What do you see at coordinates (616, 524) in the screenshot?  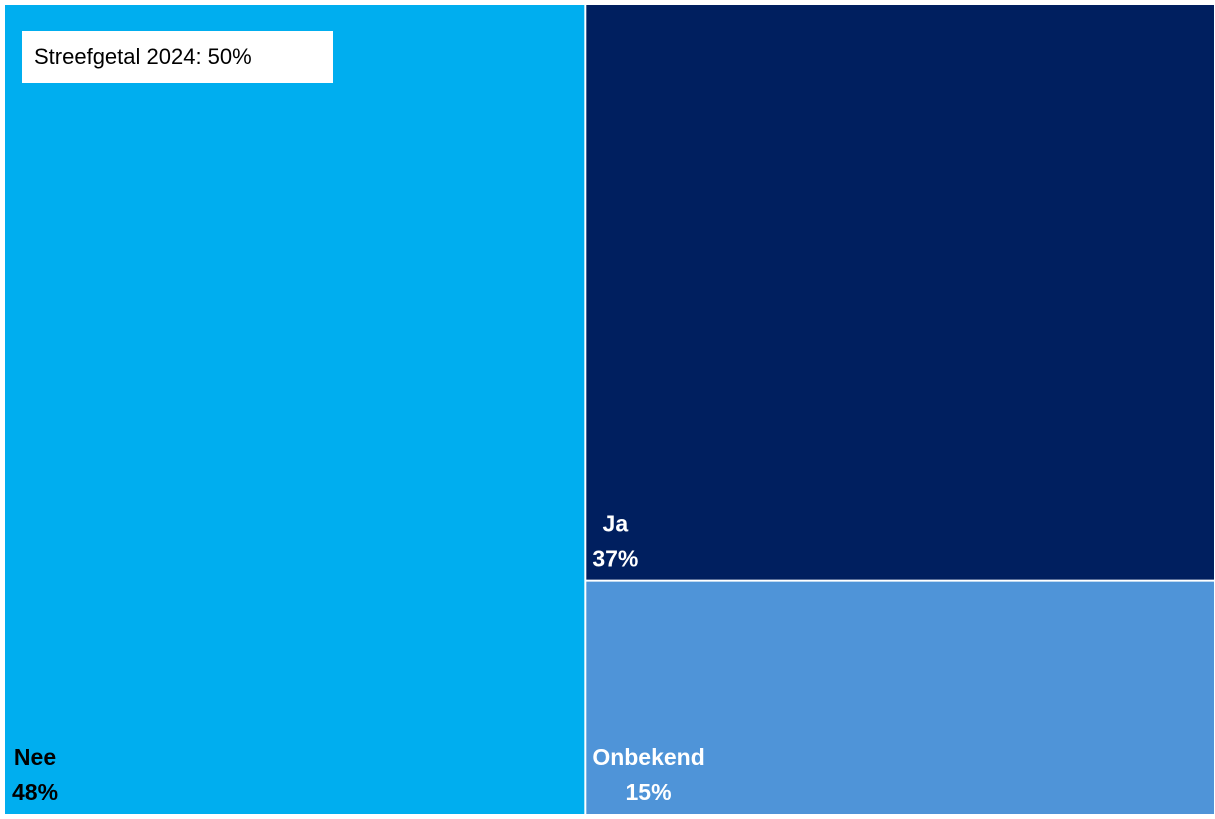 I see `treemap-label-ja: Ja` at bounding box center [616, 524].